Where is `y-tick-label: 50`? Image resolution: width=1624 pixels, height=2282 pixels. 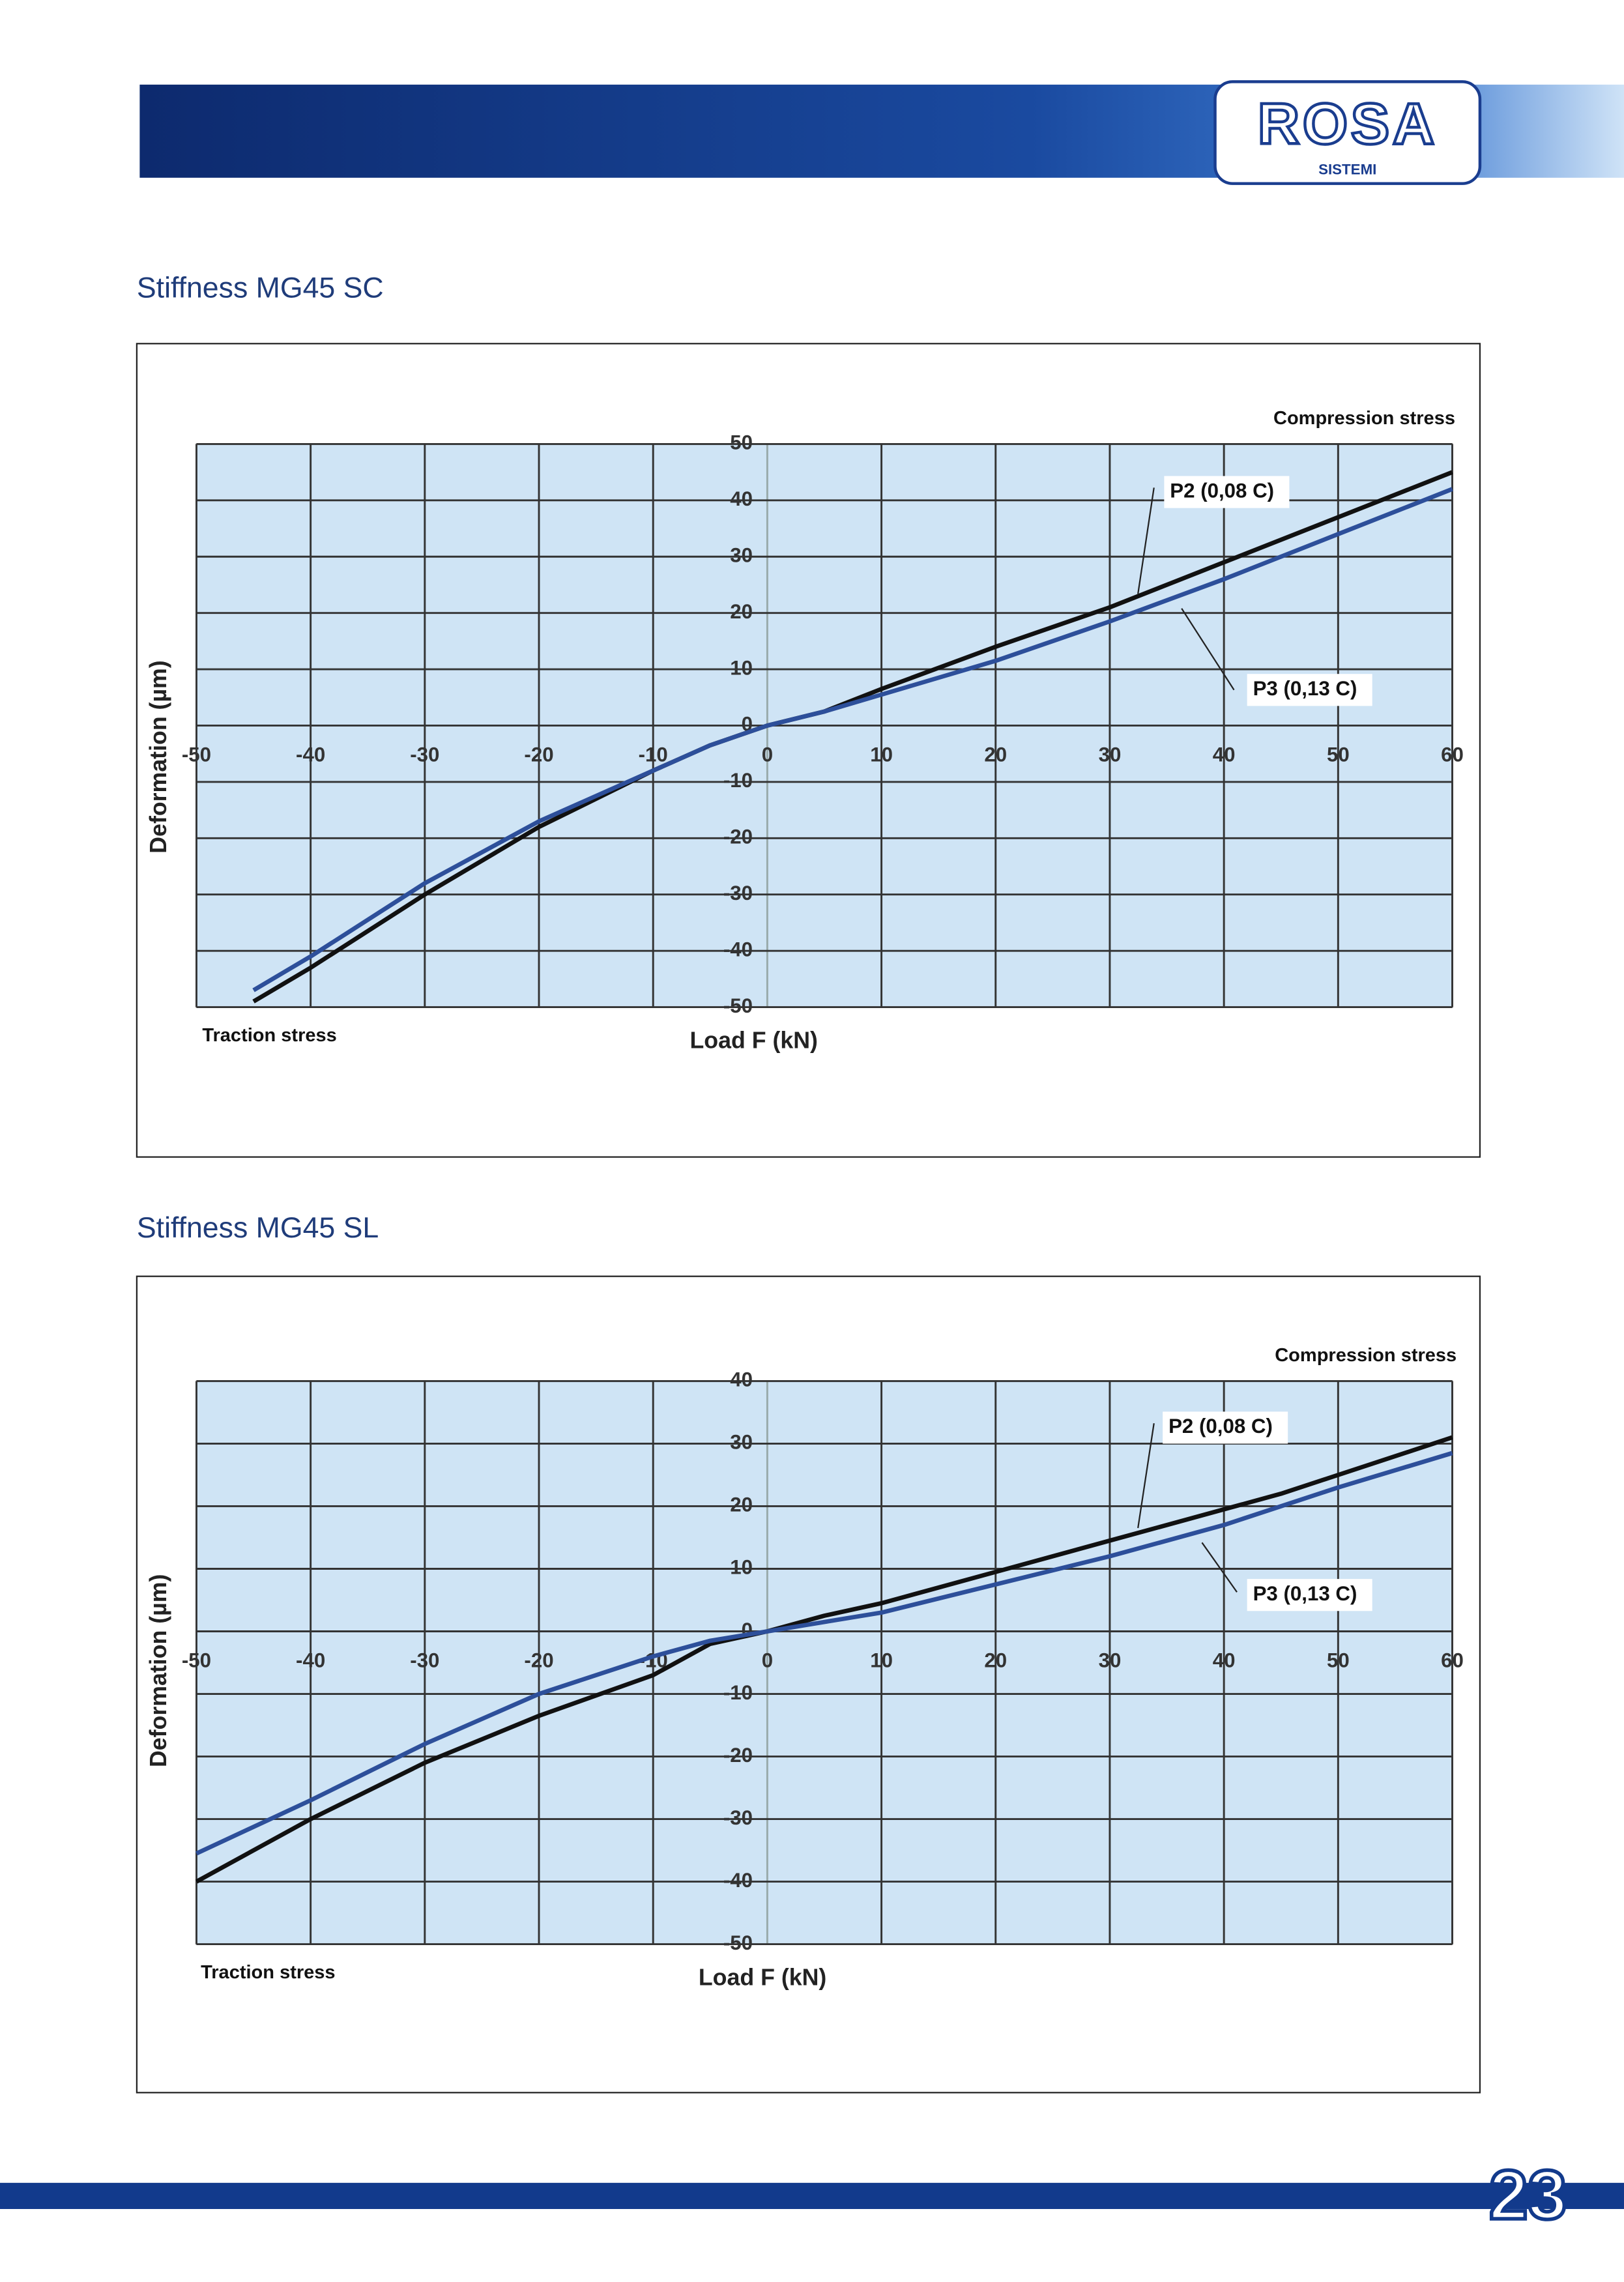
y-tick-label: 50 is located at coordinates (741, 442).